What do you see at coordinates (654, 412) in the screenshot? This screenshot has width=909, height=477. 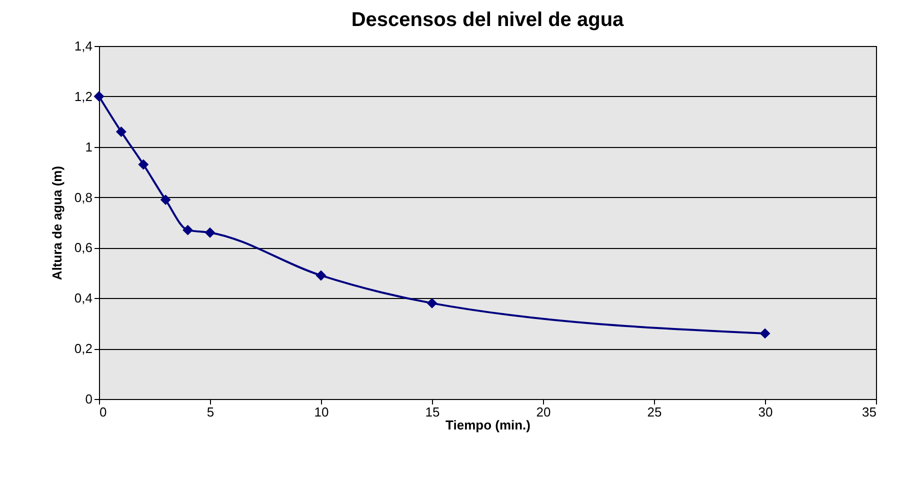 I see `x-tick-label: 25` at bounding box center [654, 412].